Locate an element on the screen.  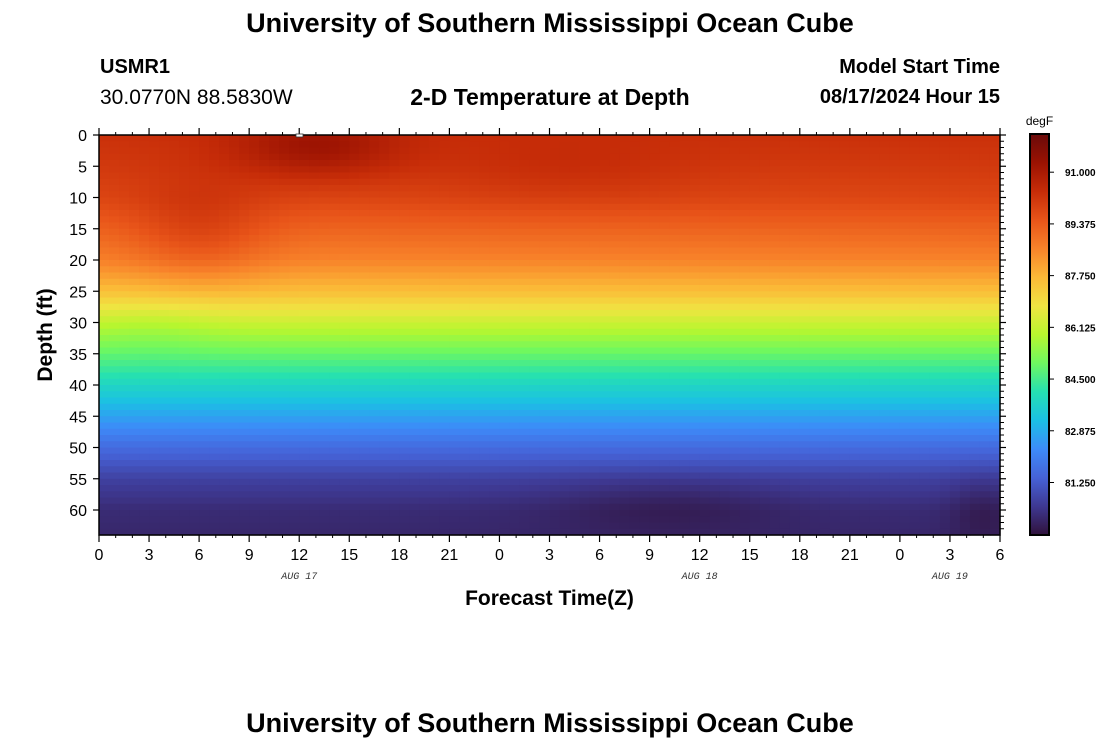
model-start-label: Model Start Time is located at coordinates (919, 67).